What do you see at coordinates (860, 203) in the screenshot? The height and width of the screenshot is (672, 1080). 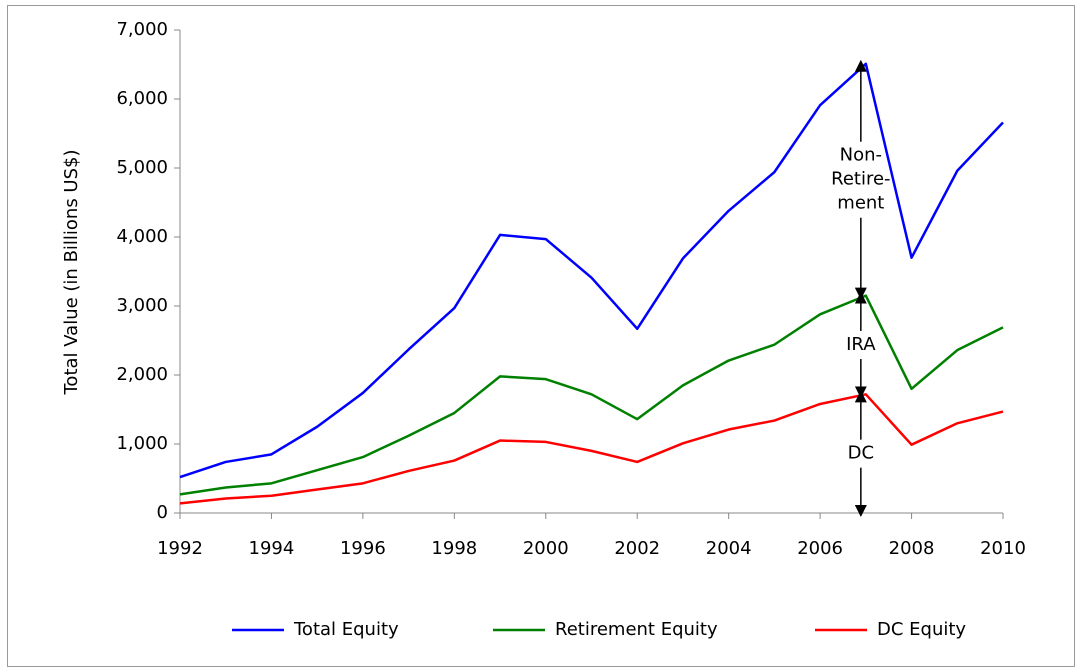 I see `annotation-text: ment` at bounding box center [860, 203].